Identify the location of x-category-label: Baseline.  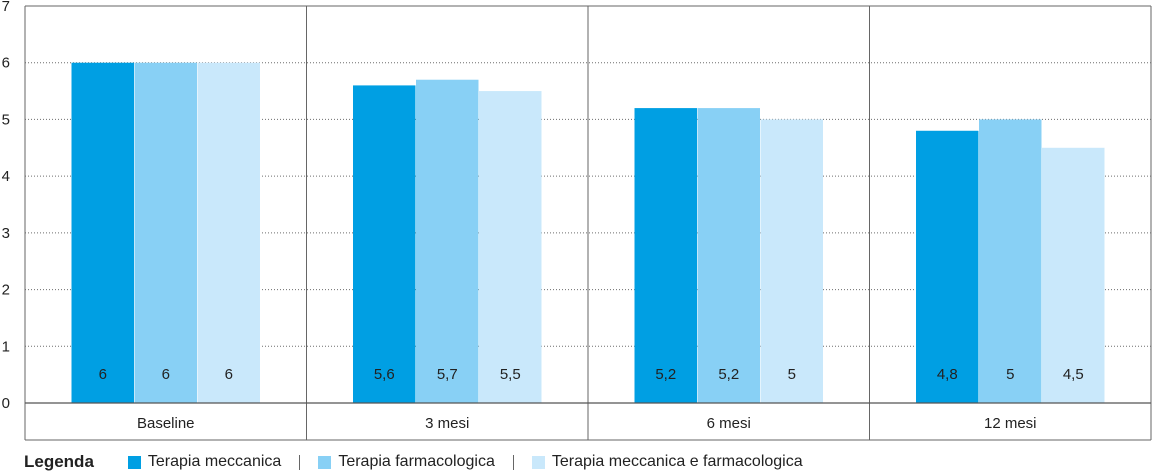
(166, 423).